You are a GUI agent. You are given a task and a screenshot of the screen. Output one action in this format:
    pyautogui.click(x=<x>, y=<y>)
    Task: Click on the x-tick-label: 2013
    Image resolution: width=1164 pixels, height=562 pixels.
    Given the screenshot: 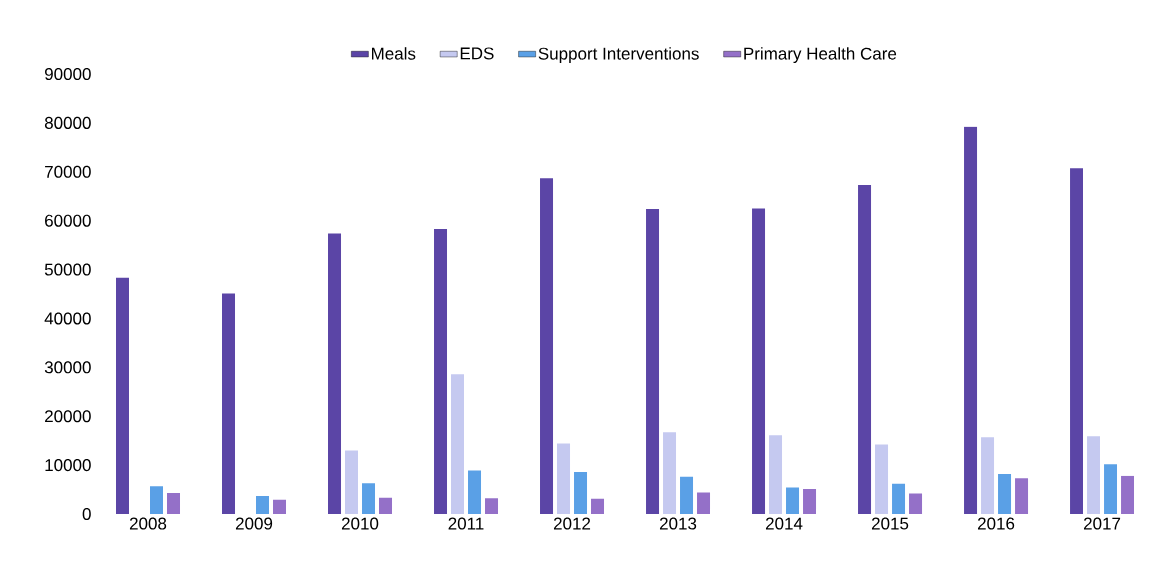 What is the action you would take?
    pyautogui.click(x=678, y=523)
    